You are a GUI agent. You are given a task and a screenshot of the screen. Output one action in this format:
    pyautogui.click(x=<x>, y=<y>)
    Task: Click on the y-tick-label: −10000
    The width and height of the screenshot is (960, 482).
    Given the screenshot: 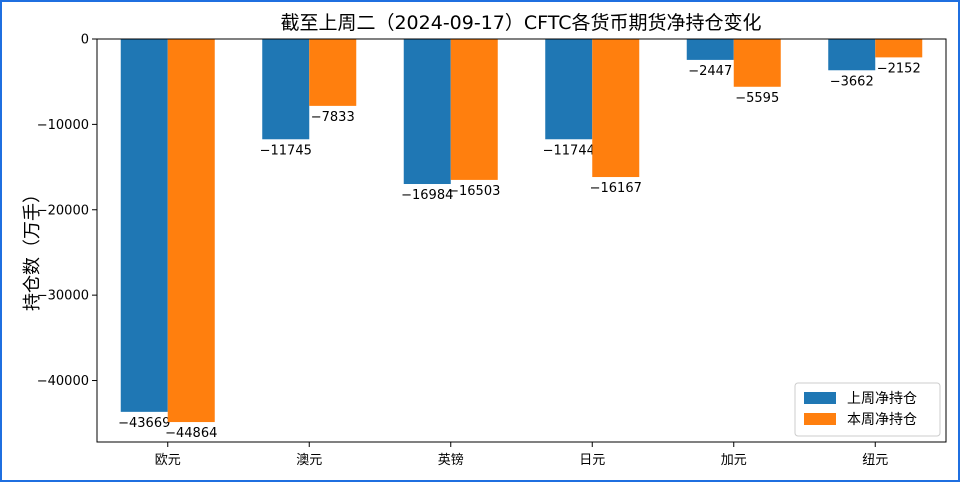 What is the action you would take?
    pyautogui.click(x=63, y=125)
    